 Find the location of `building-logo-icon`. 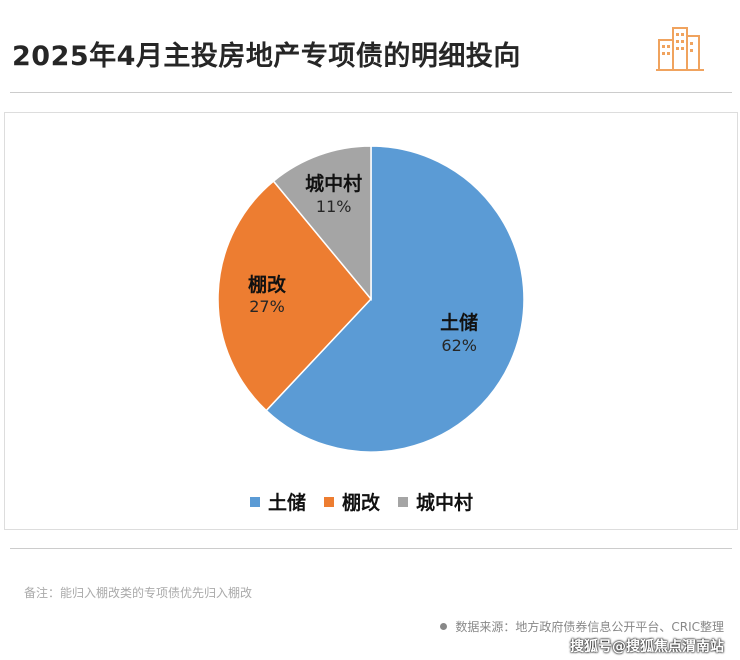

building-logo-icon is located at coordinates (680, 49).